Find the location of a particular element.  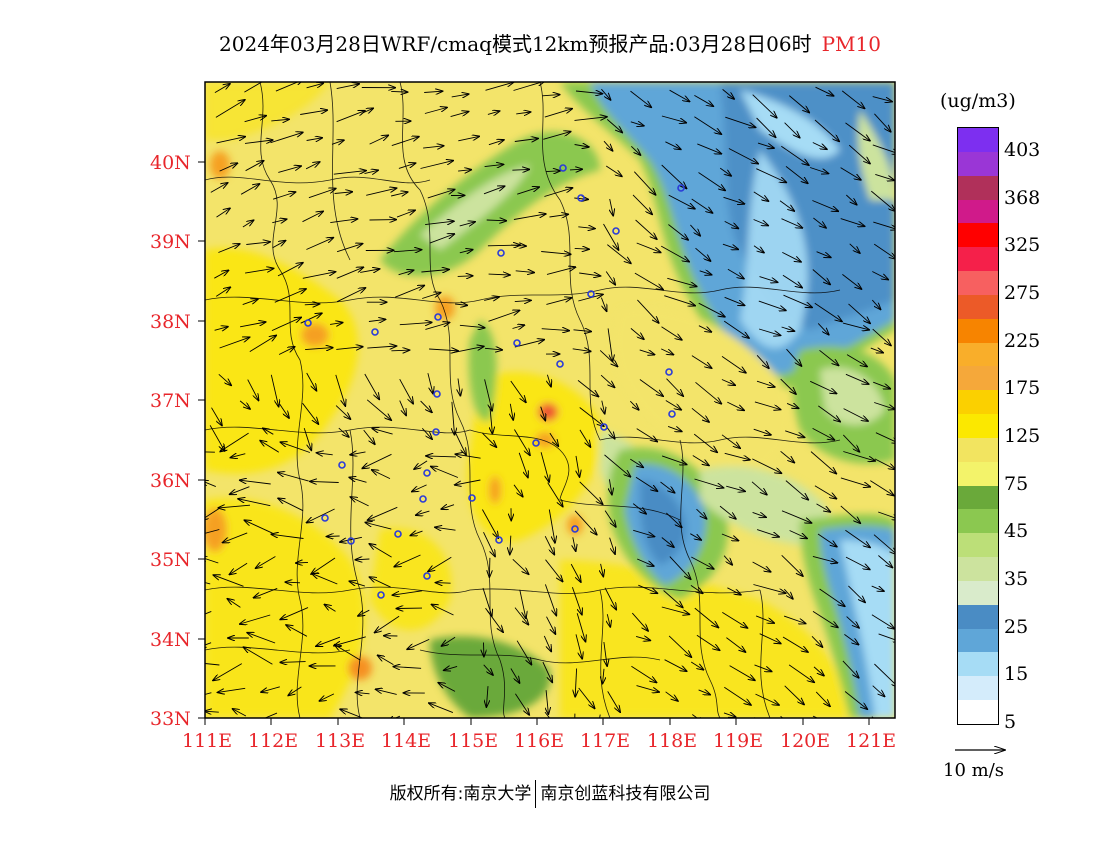

legend-level-label: 403 is located at coordinates (1022, 150).